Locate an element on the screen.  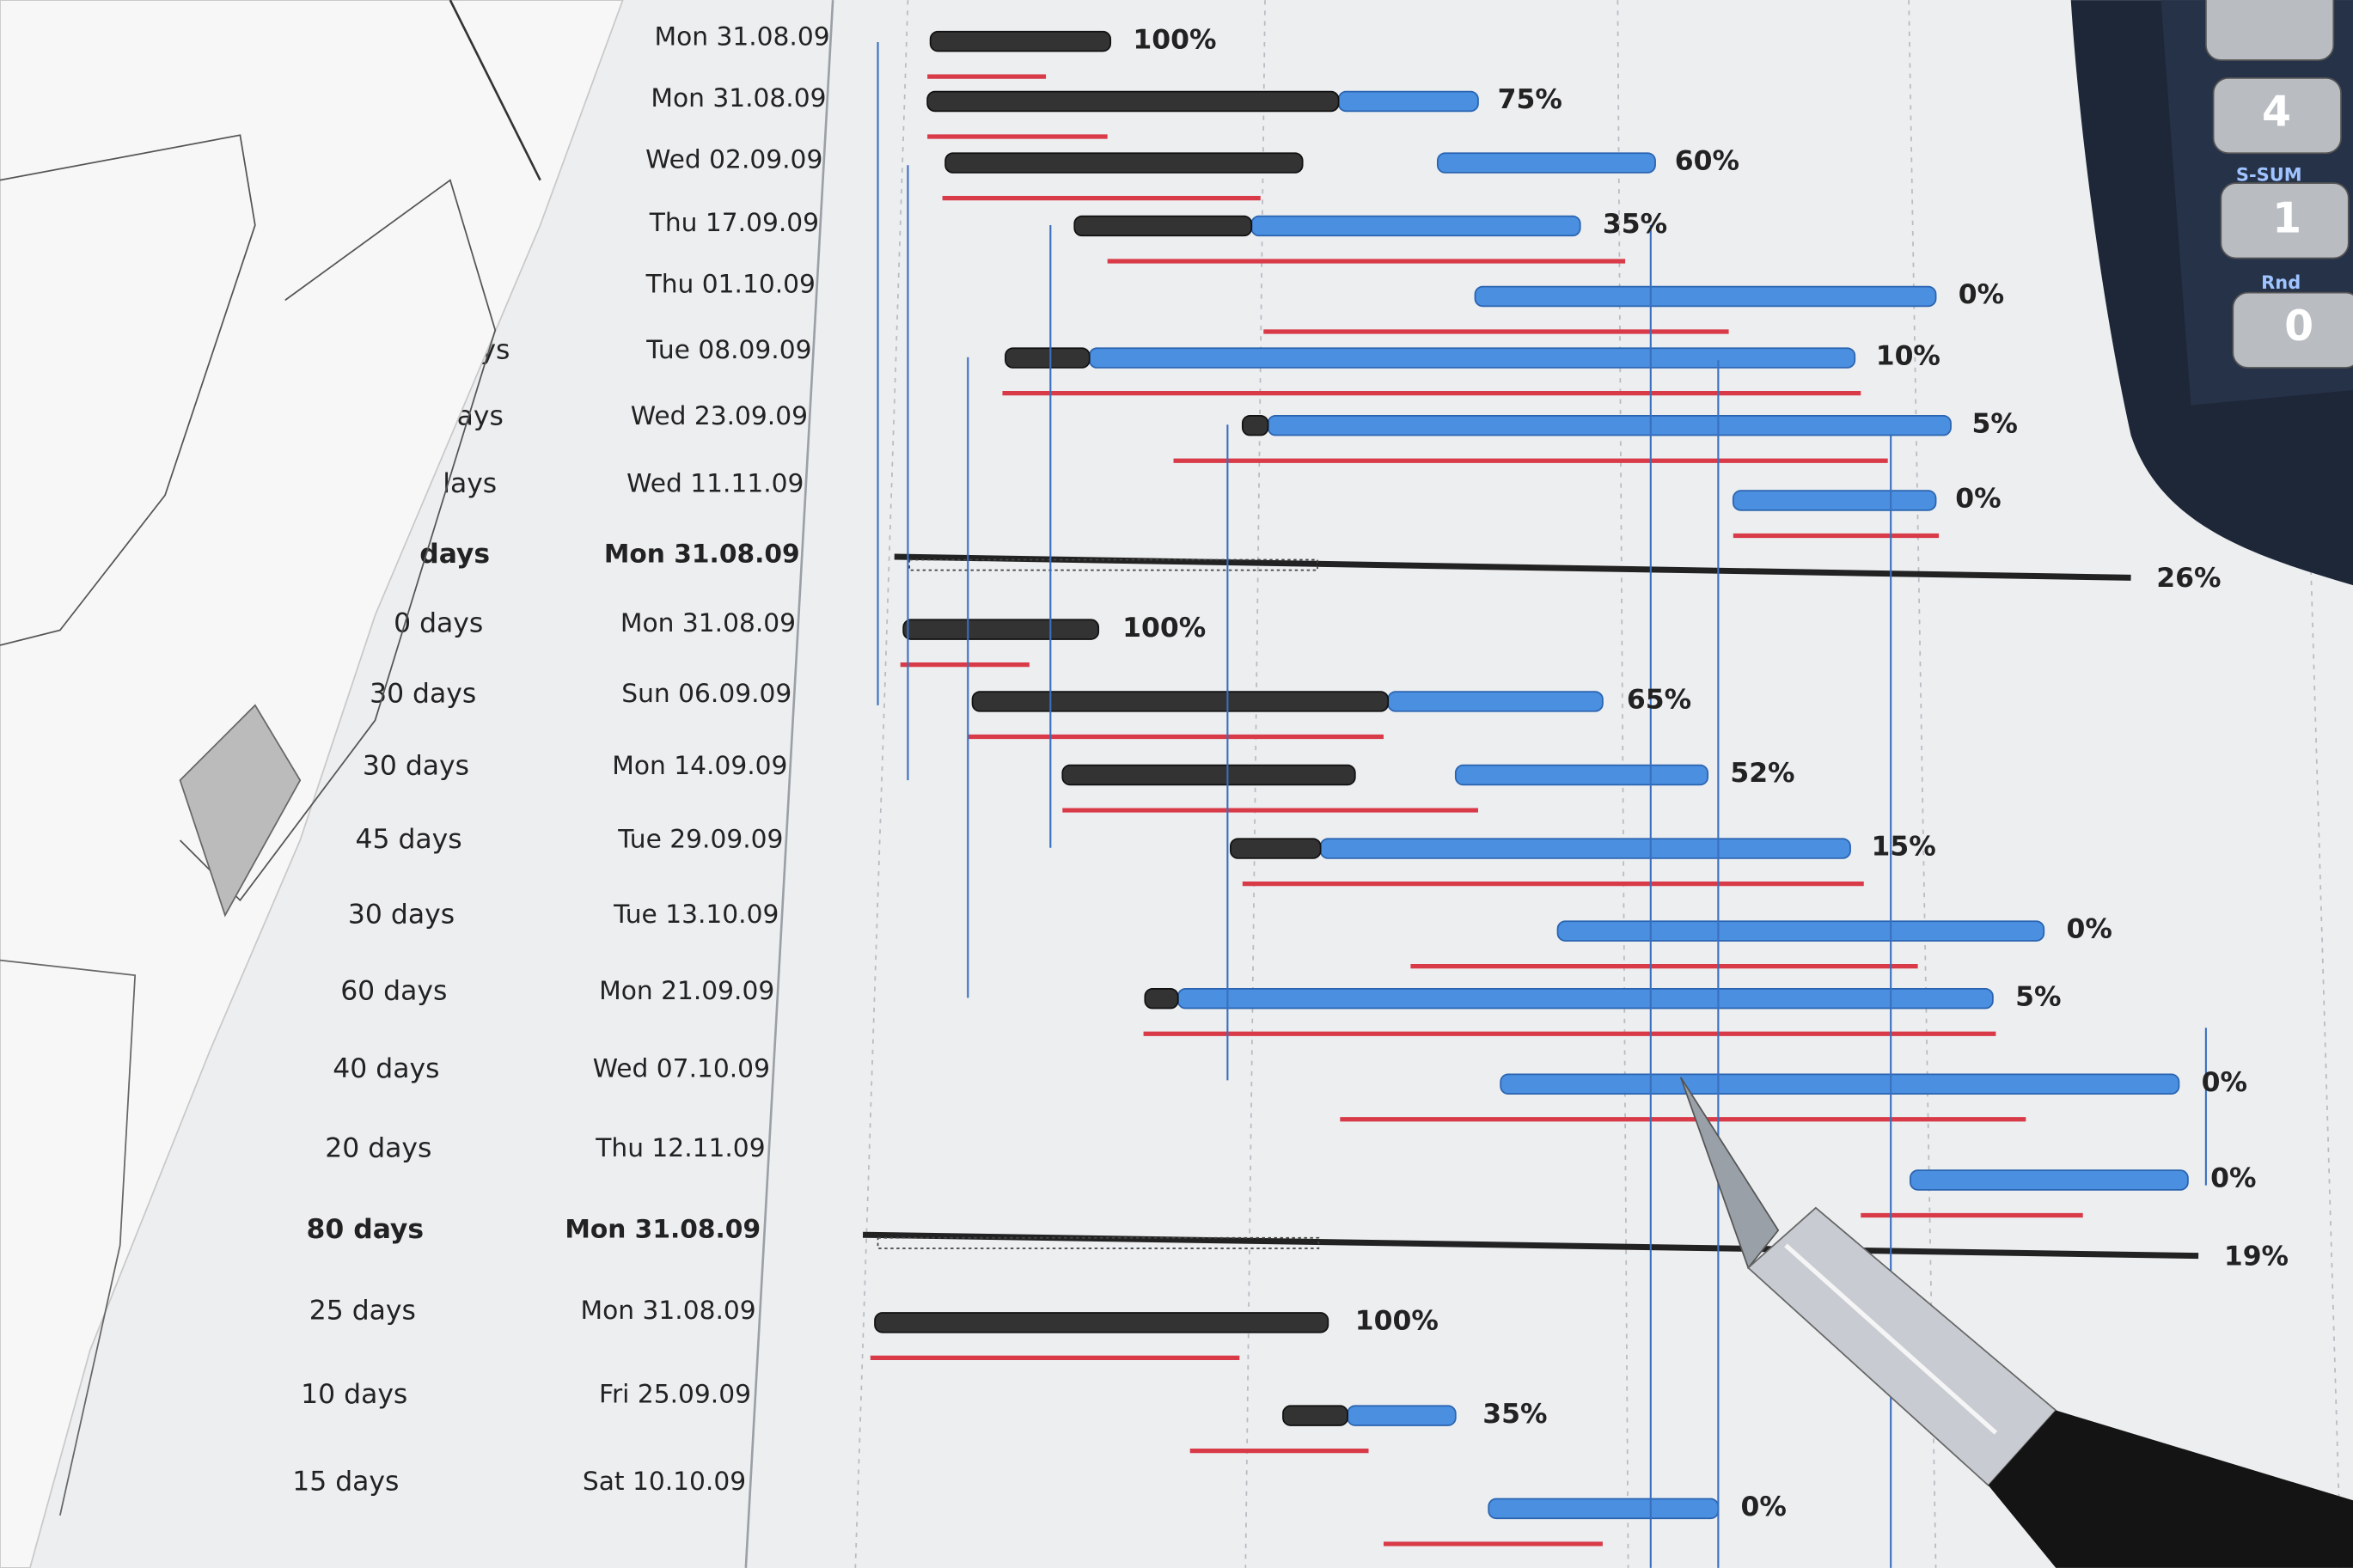
summary-progress is located at coordinates (1098, 1242).